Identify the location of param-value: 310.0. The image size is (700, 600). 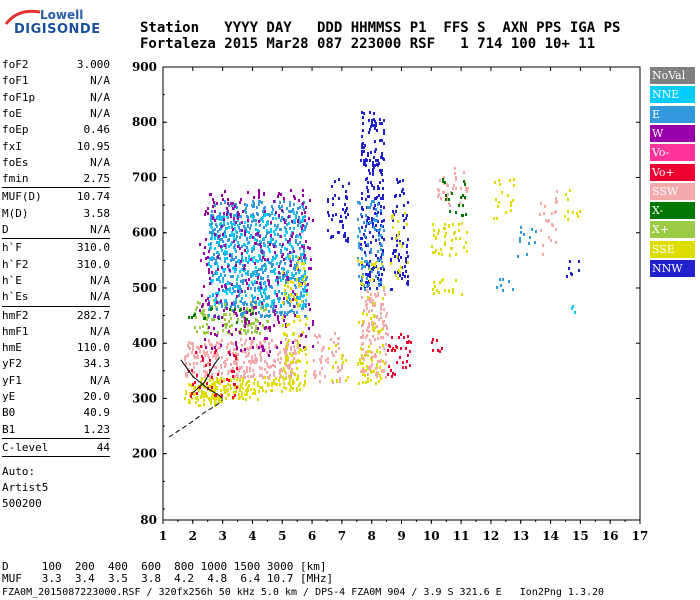
(93, 248).